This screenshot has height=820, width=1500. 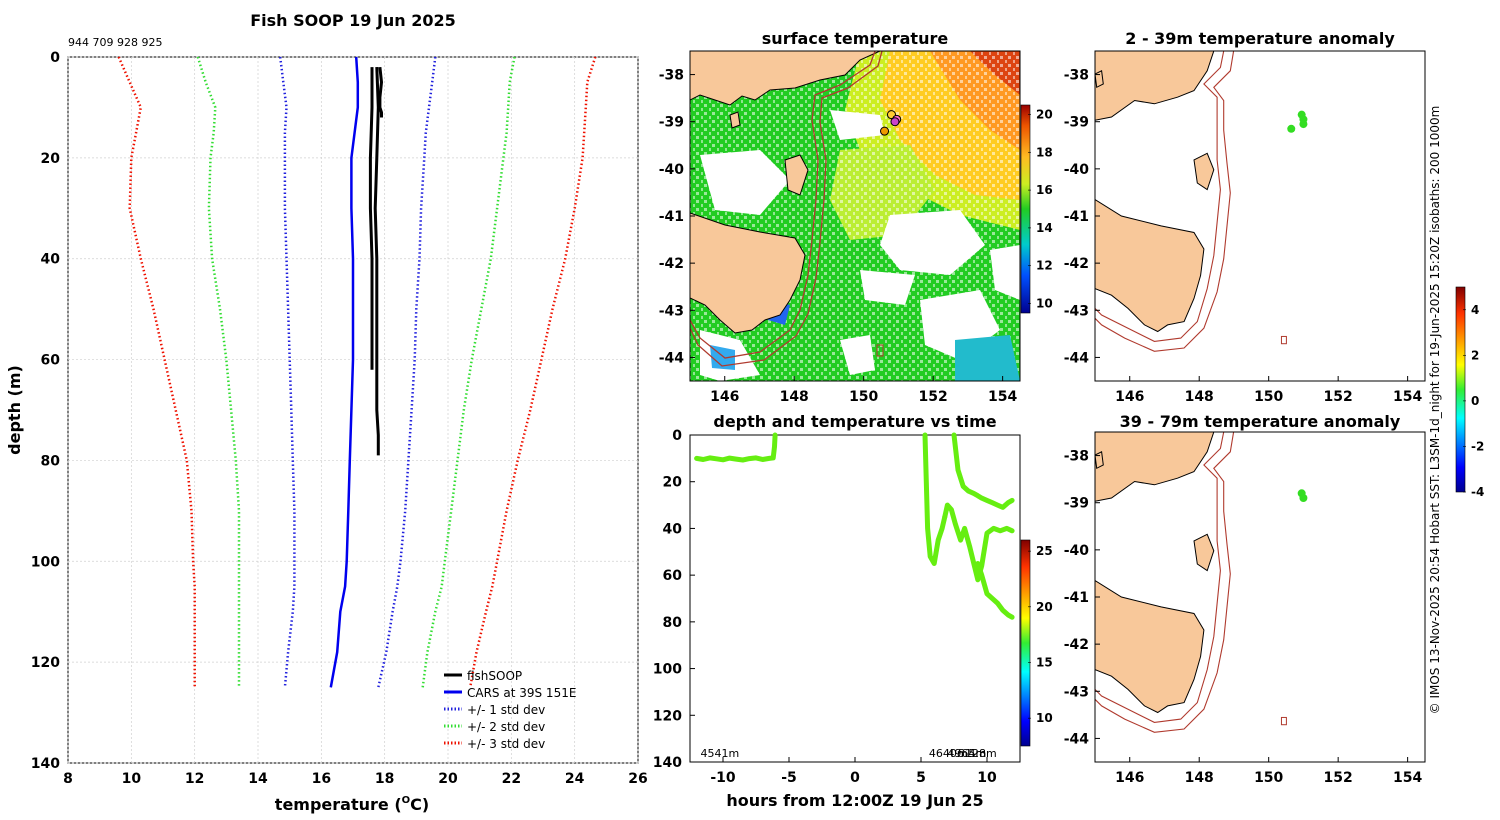 What do you see at coordinates (1260, 38) in the screenshot?
I see `anomaly-shallow-title: 2 - 39m temperature anomaly` at bounding box center [1260, 38].